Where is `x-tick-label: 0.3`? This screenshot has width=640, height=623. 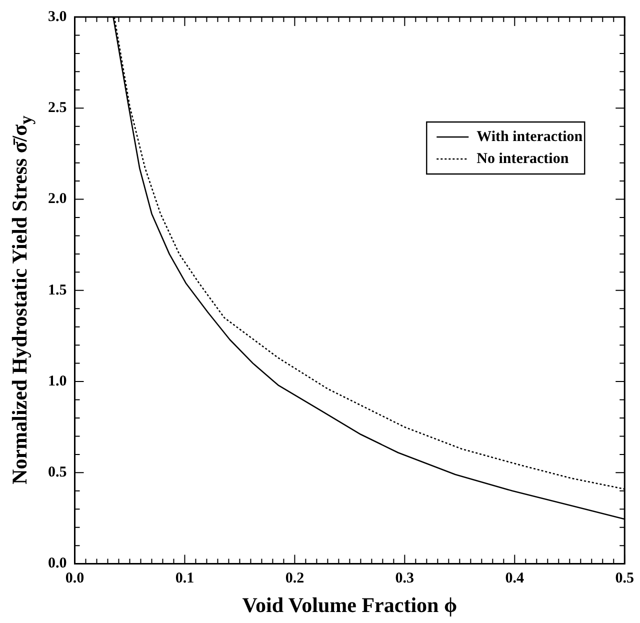 x-tick-label: 0.3 is located at coordinates (404, 578).